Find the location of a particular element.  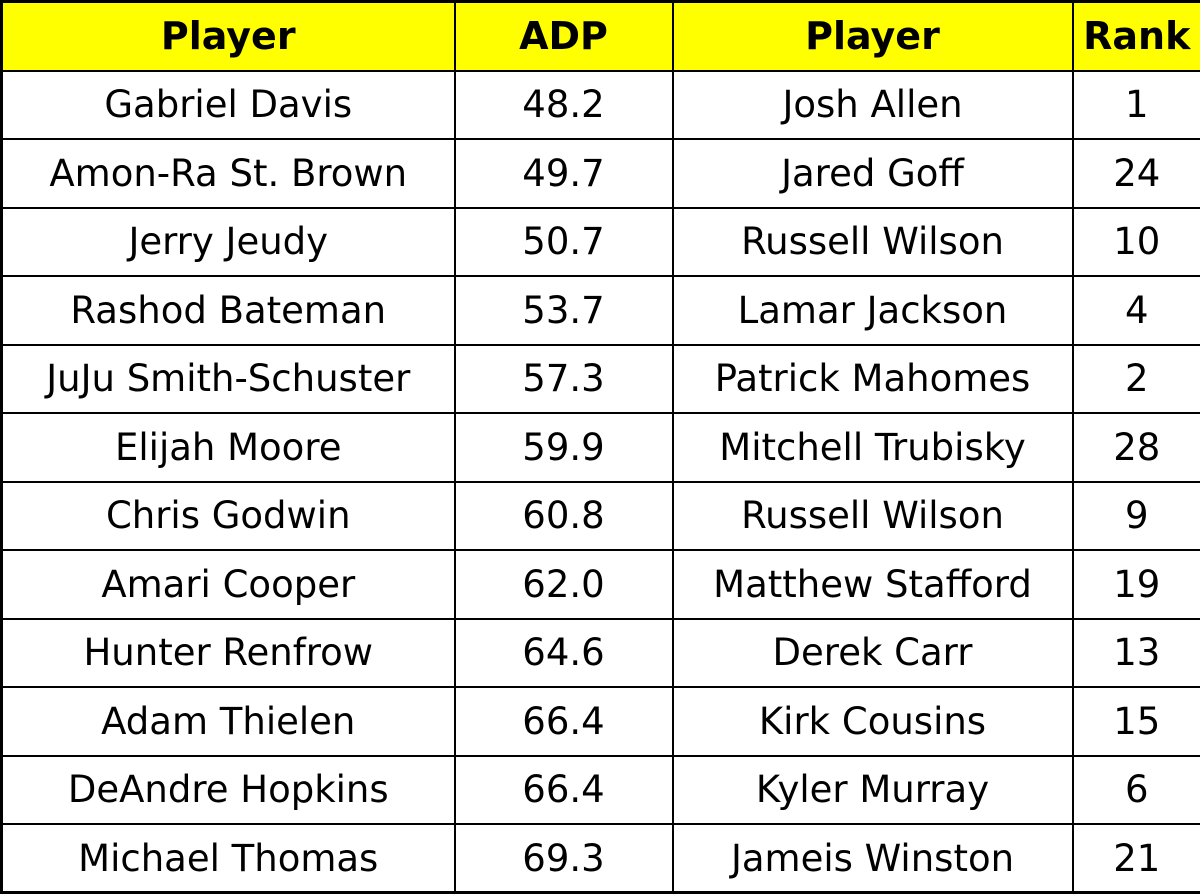

cell-qb: Kirk Cousins is located at coordinates (873, 721).